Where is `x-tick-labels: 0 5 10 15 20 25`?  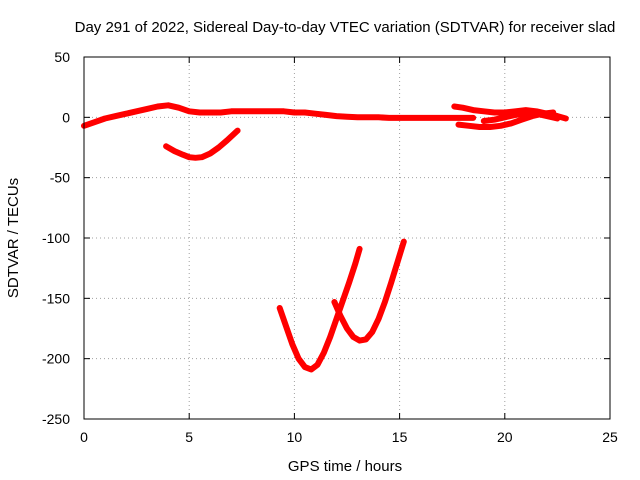
x-tick-labels: 0 5 10 15 20 25 is located at coordinates (349, 437).